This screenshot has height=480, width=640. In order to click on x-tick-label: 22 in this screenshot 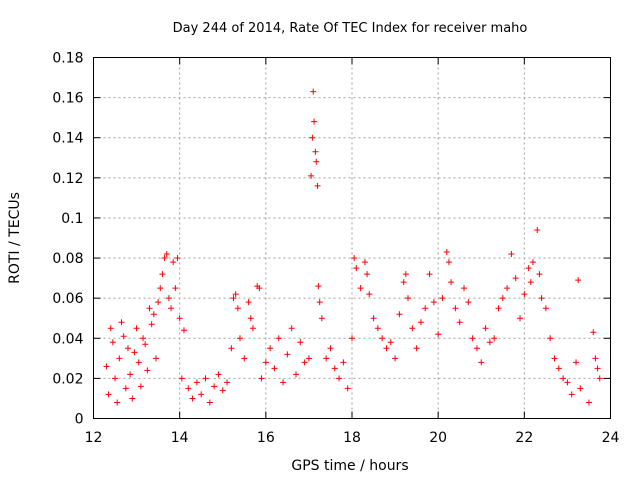, I will do `click(524, 438)`.